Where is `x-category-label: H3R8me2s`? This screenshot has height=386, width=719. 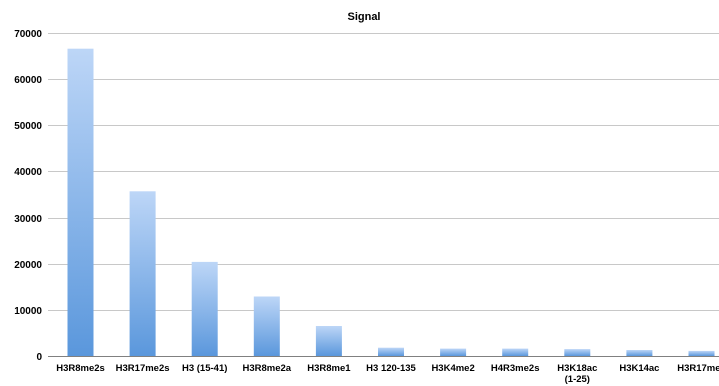 x-category-label: H3R8me2s is located at coordinates (80, 368).